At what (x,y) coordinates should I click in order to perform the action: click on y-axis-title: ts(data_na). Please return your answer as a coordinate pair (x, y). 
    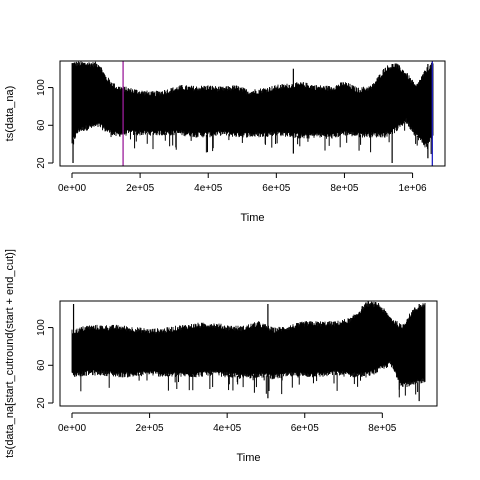
    Looking at the image, I should click on (10, 114).